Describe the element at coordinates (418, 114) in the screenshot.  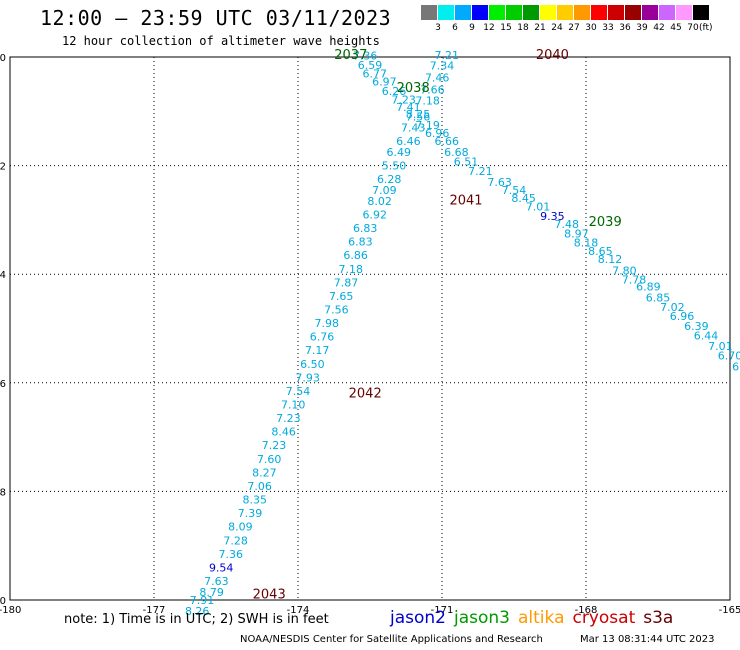
I see `swh-data-label: 8.25` at that location.